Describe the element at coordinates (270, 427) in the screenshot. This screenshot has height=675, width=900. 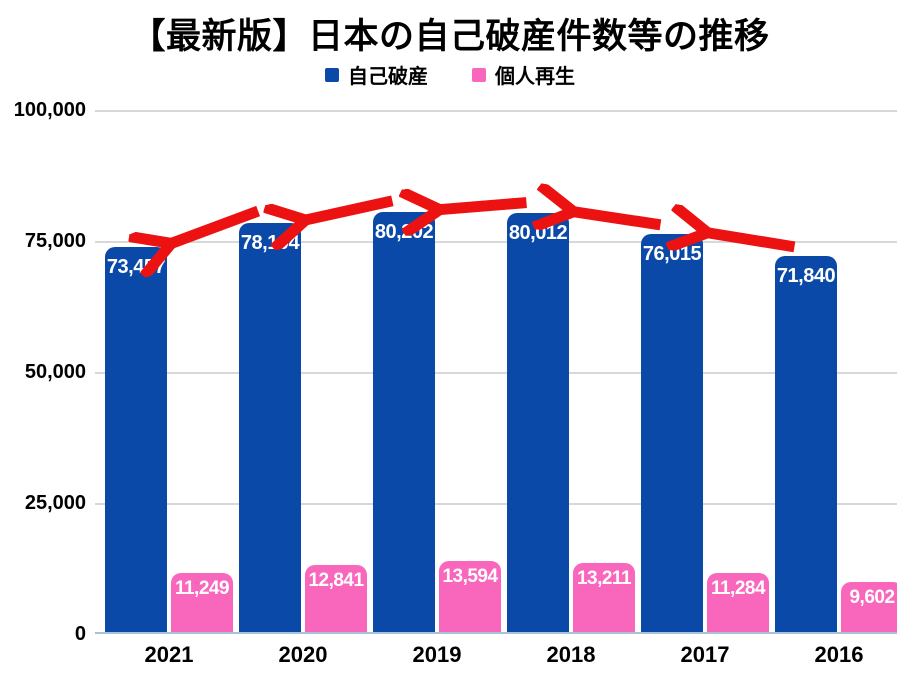
I see `bar-自己破産-2020: 78,104` at that location.